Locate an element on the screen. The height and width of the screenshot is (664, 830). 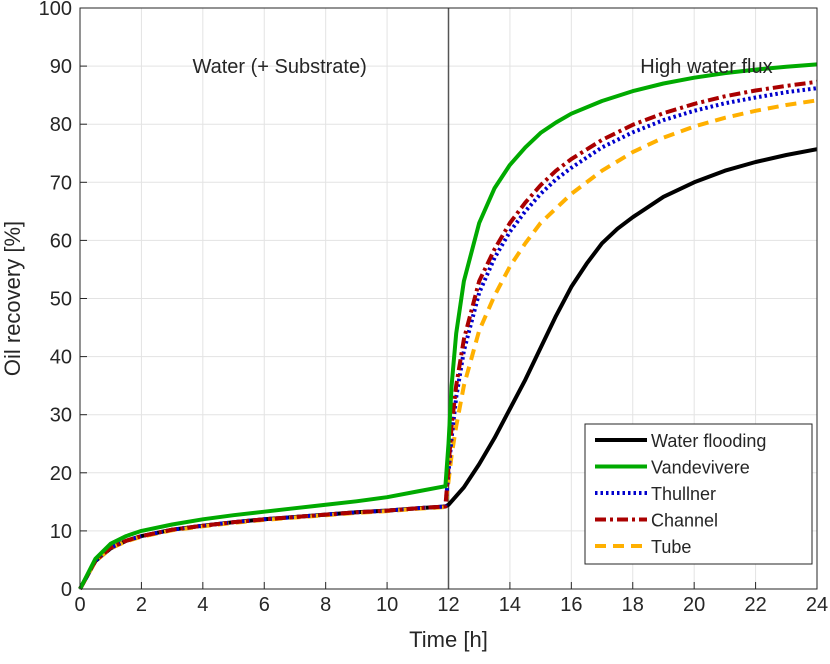
x-tick-label: 14 is located at coordinates (510, 605).